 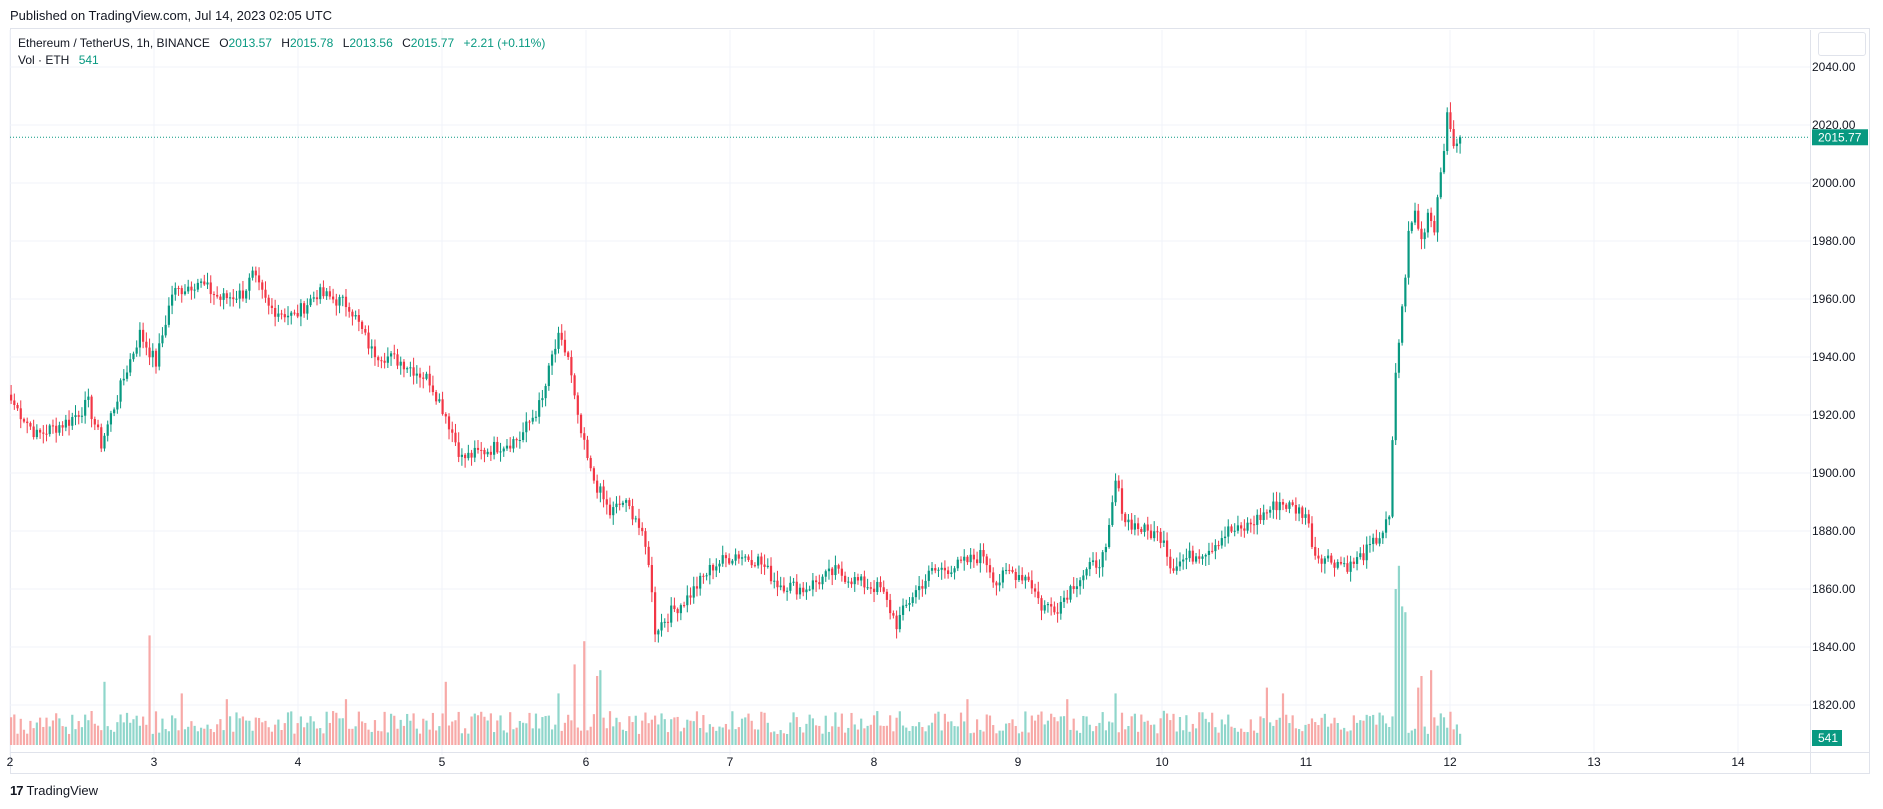 What do you see at coordinates (1840, 137) in the screenshot?
I see `last-price-label: 2015.77` at bounding box center [1840, 137].